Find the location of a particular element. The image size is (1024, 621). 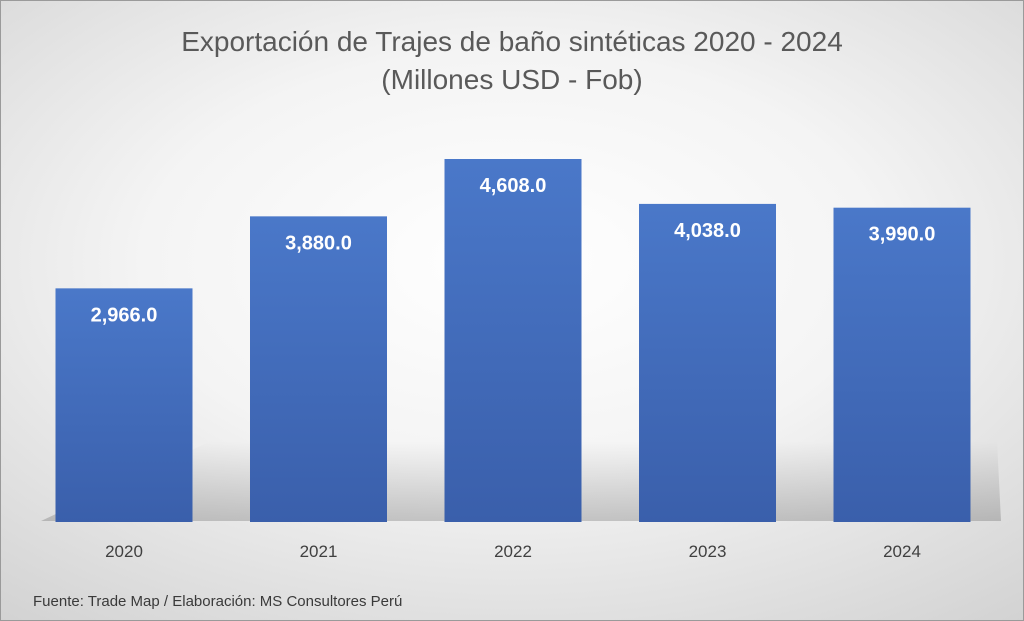

x-tick-label-2022: 2022 is located at coordinates (513, 551).